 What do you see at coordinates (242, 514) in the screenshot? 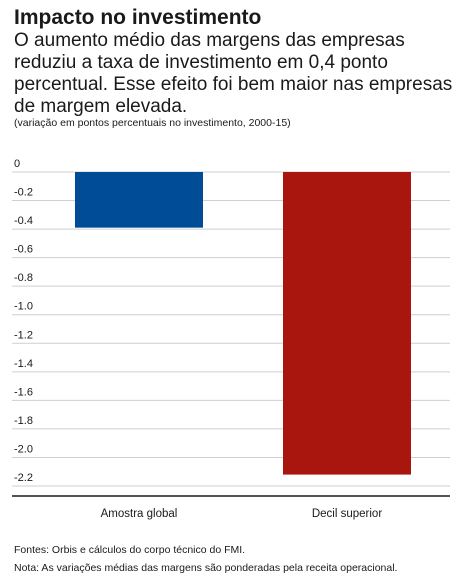
I see `x-axis-categories: Amostra global Decil superior` at bounding box center [242, 514].